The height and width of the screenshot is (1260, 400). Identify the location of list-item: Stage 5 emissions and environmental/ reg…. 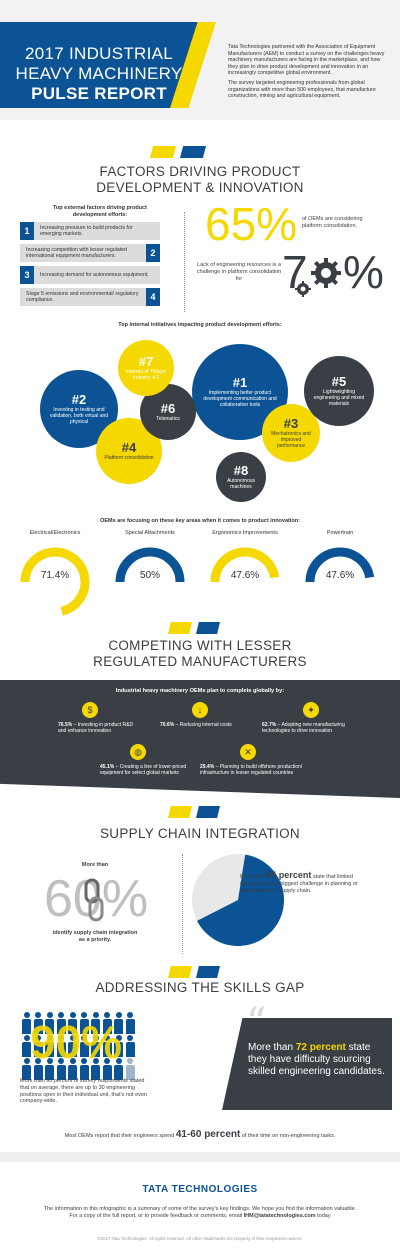
(90, 297).